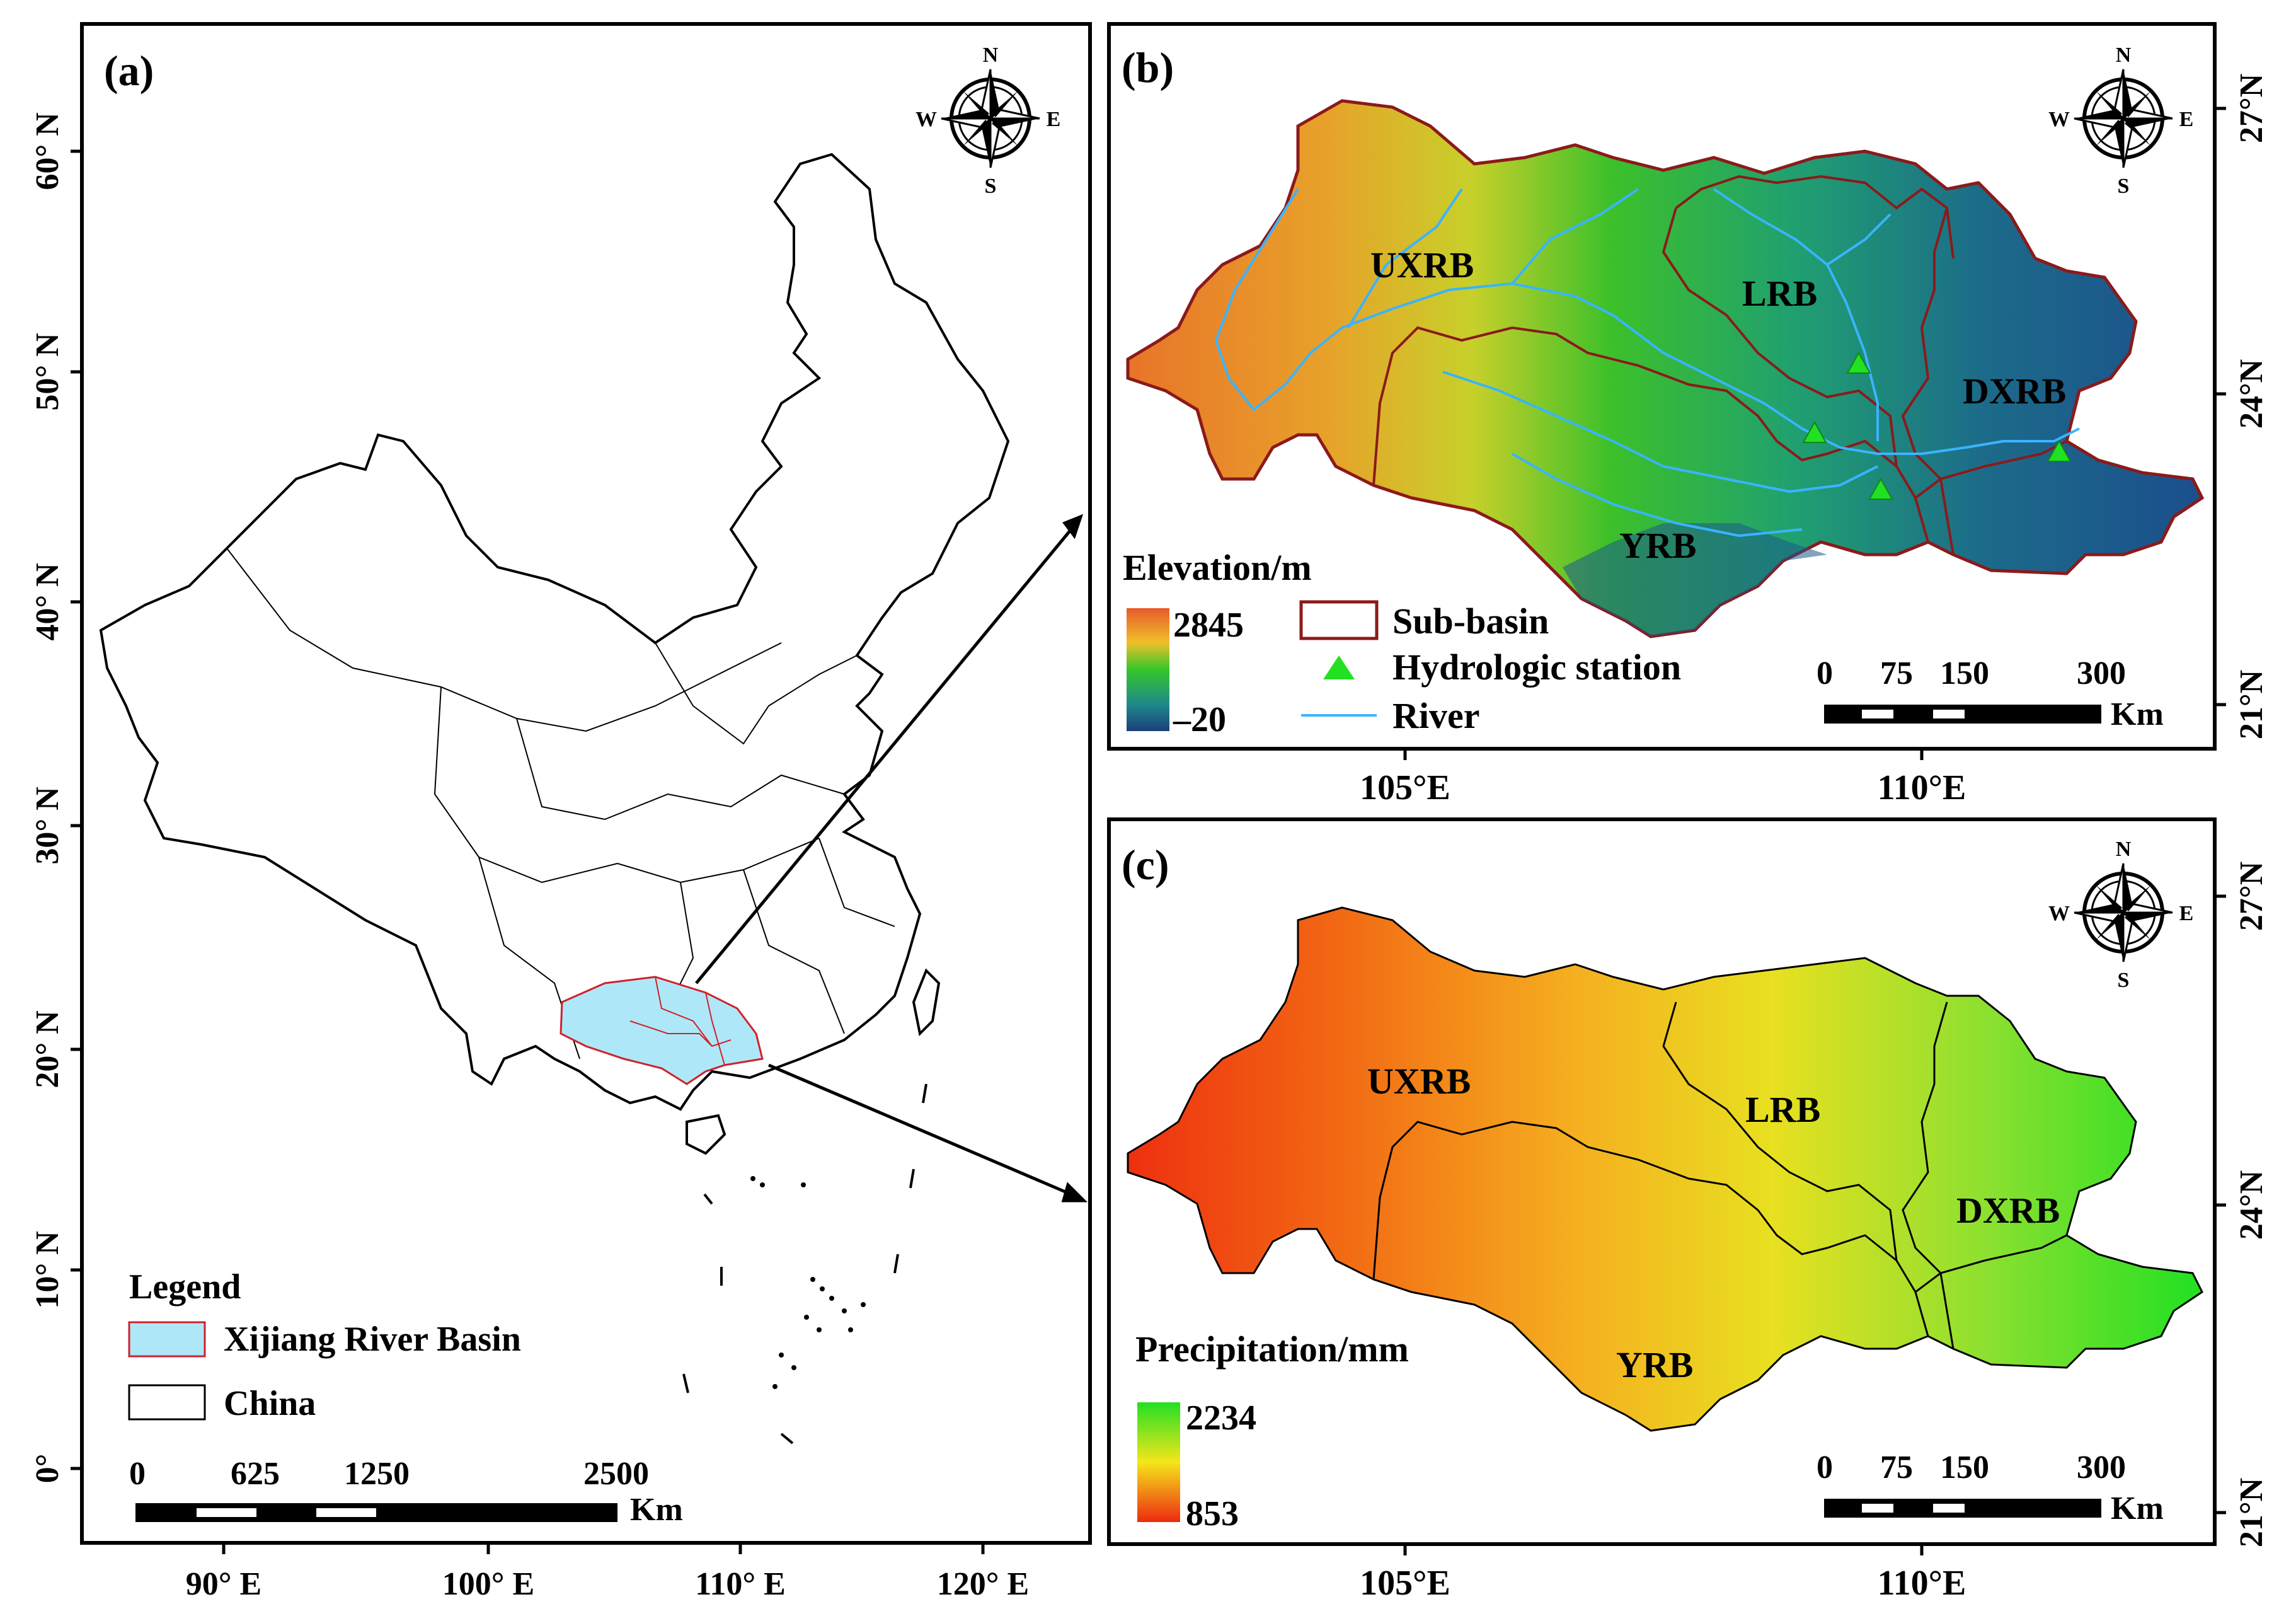 Image resolution: width=2296 pixels, height=1621 pixels. I want to click on precipitation-max: 2234, so click(1221, 1418).